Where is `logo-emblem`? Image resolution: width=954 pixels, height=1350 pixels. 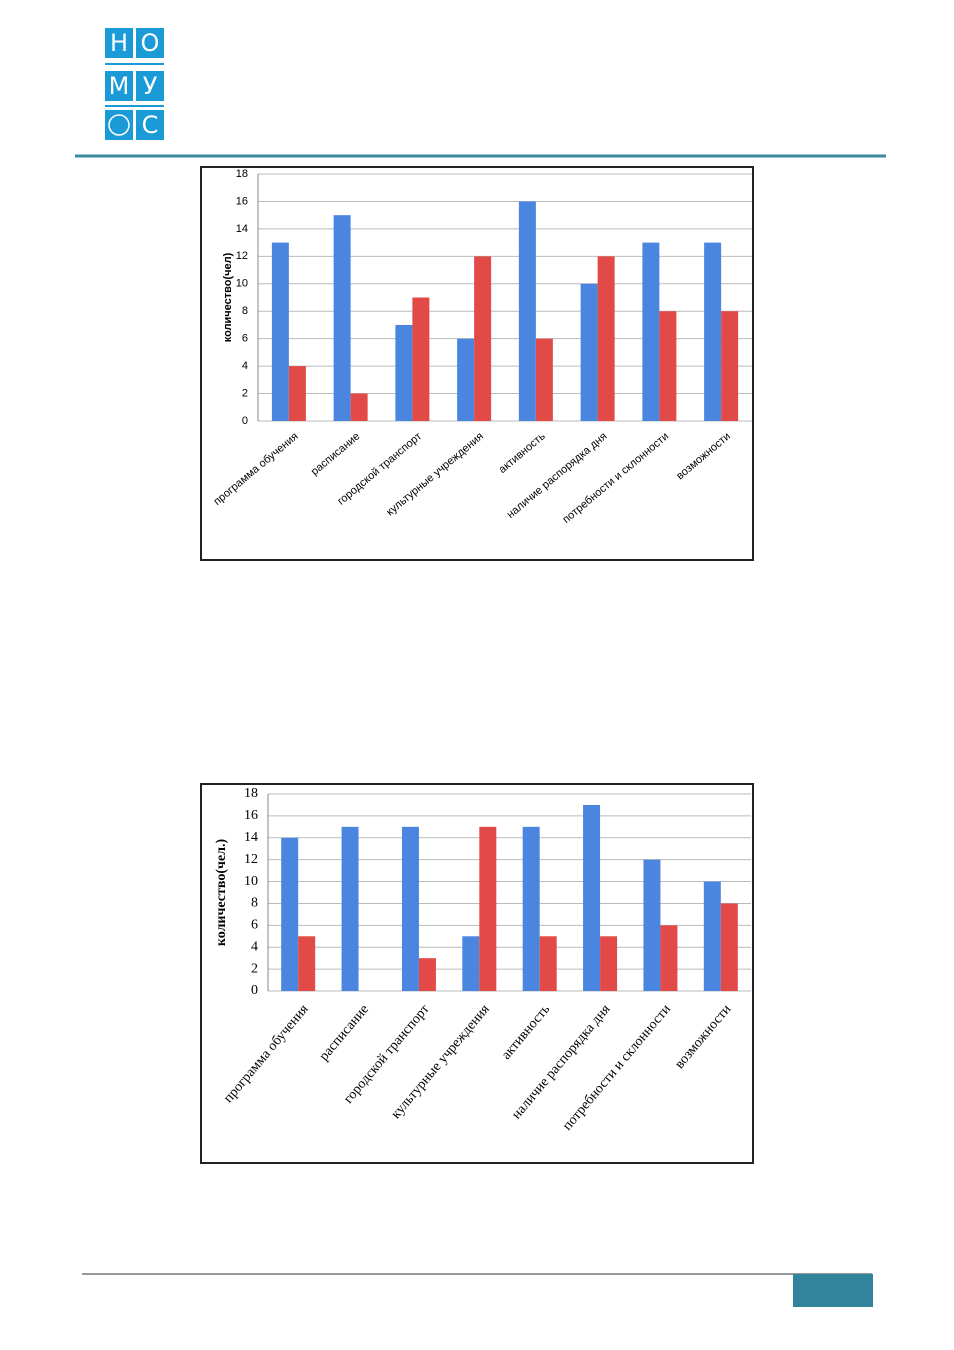
logo-emblem is located at coordinates (119, 125).